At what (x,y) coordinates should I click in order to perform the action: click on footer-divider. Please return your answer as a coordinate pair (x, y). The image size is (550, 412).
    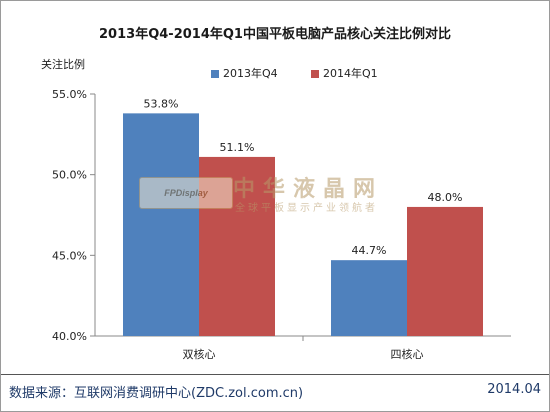
    Looking at the image, I should click on (275, 374).